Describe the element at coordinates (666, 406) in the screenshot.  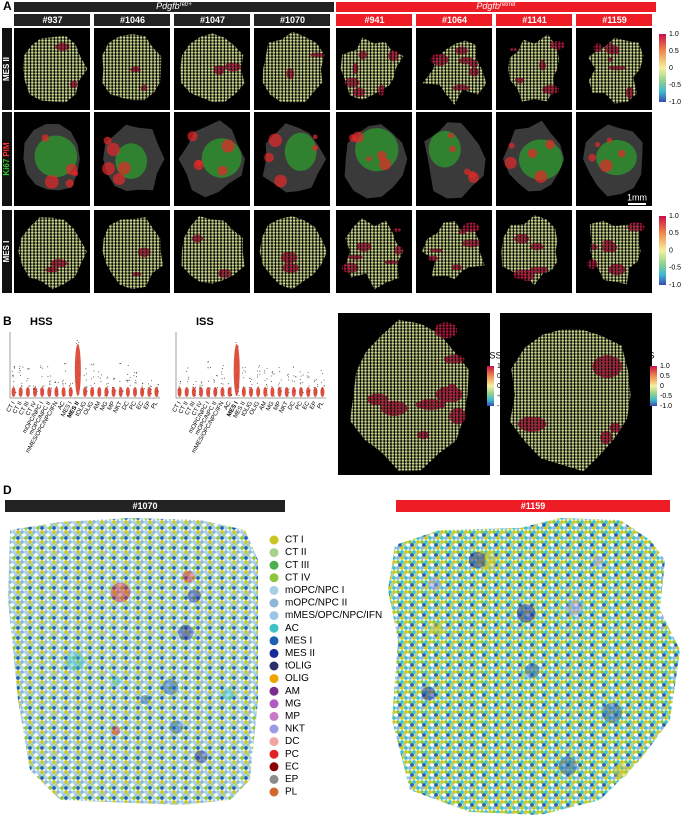
I see `colorbar-tick-label: -1.0` at that location.